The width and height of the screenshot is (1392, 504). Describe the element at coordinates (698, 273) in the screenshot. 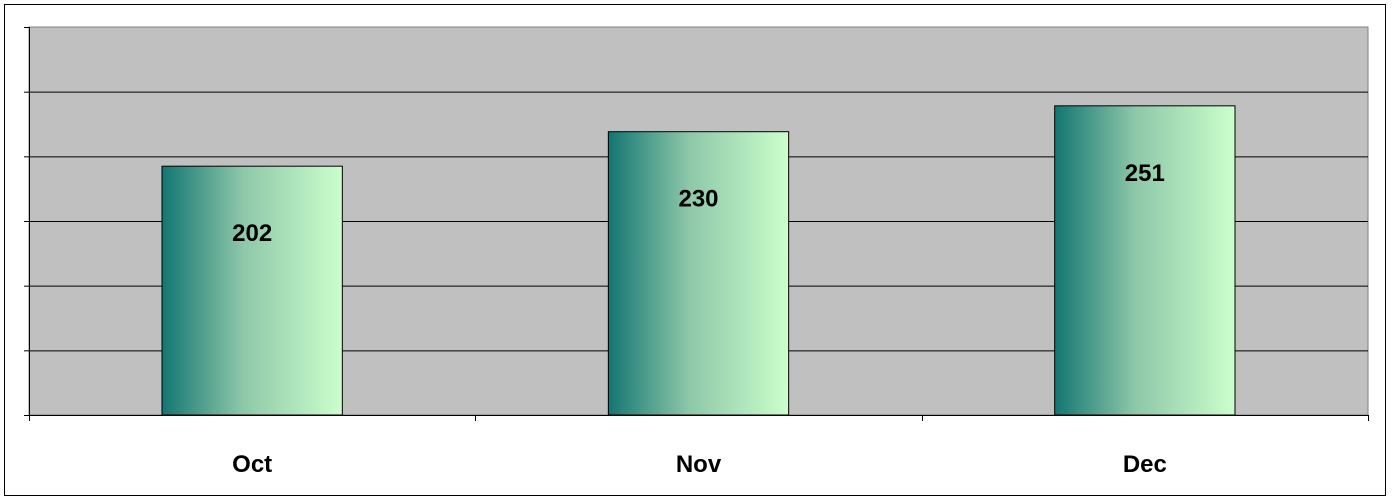

I see `bar-nov` at that location.